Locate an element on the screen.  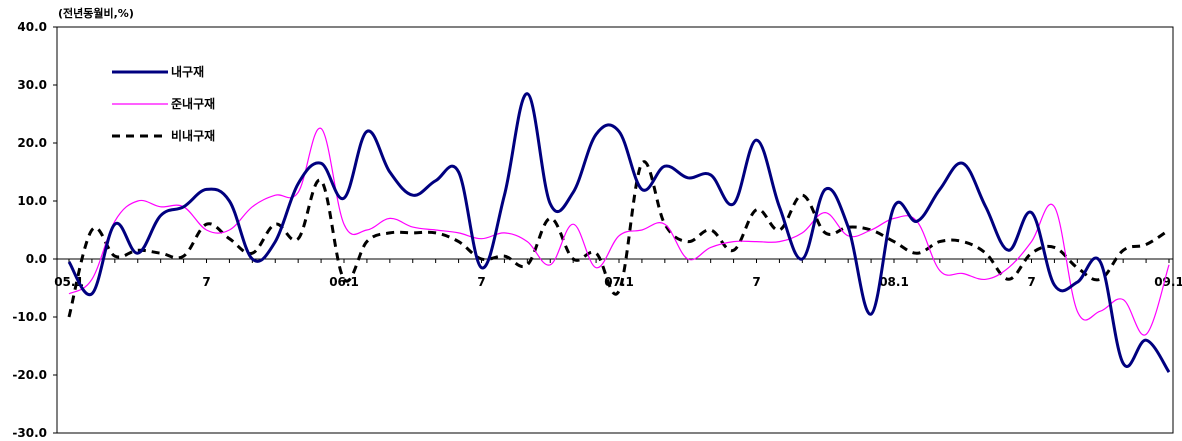
y-axis: 40.0 30.0 20.0 10.0 0.0 -10.0 -20.0 -30.0 is located at coordinates (34, 230).